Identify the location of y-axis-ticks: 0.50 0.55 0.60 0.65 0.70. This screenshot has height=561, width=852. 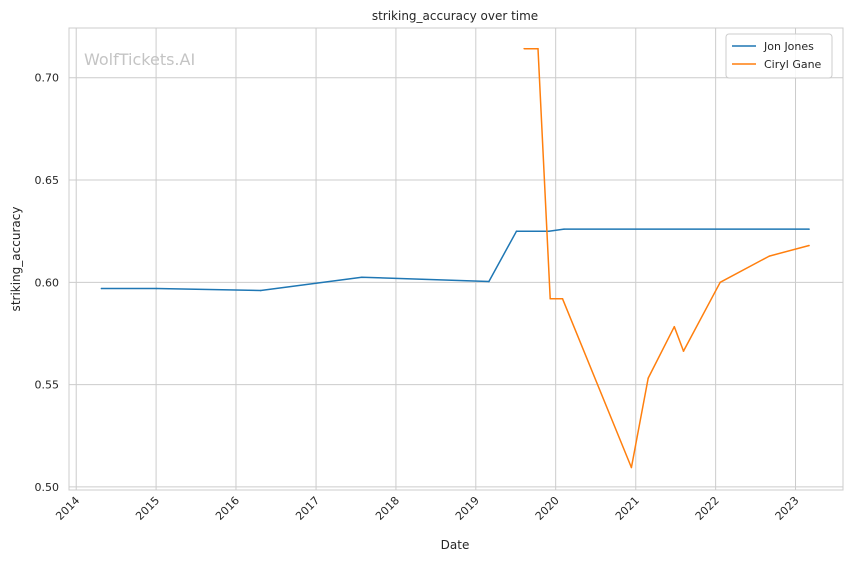
(47, 283).